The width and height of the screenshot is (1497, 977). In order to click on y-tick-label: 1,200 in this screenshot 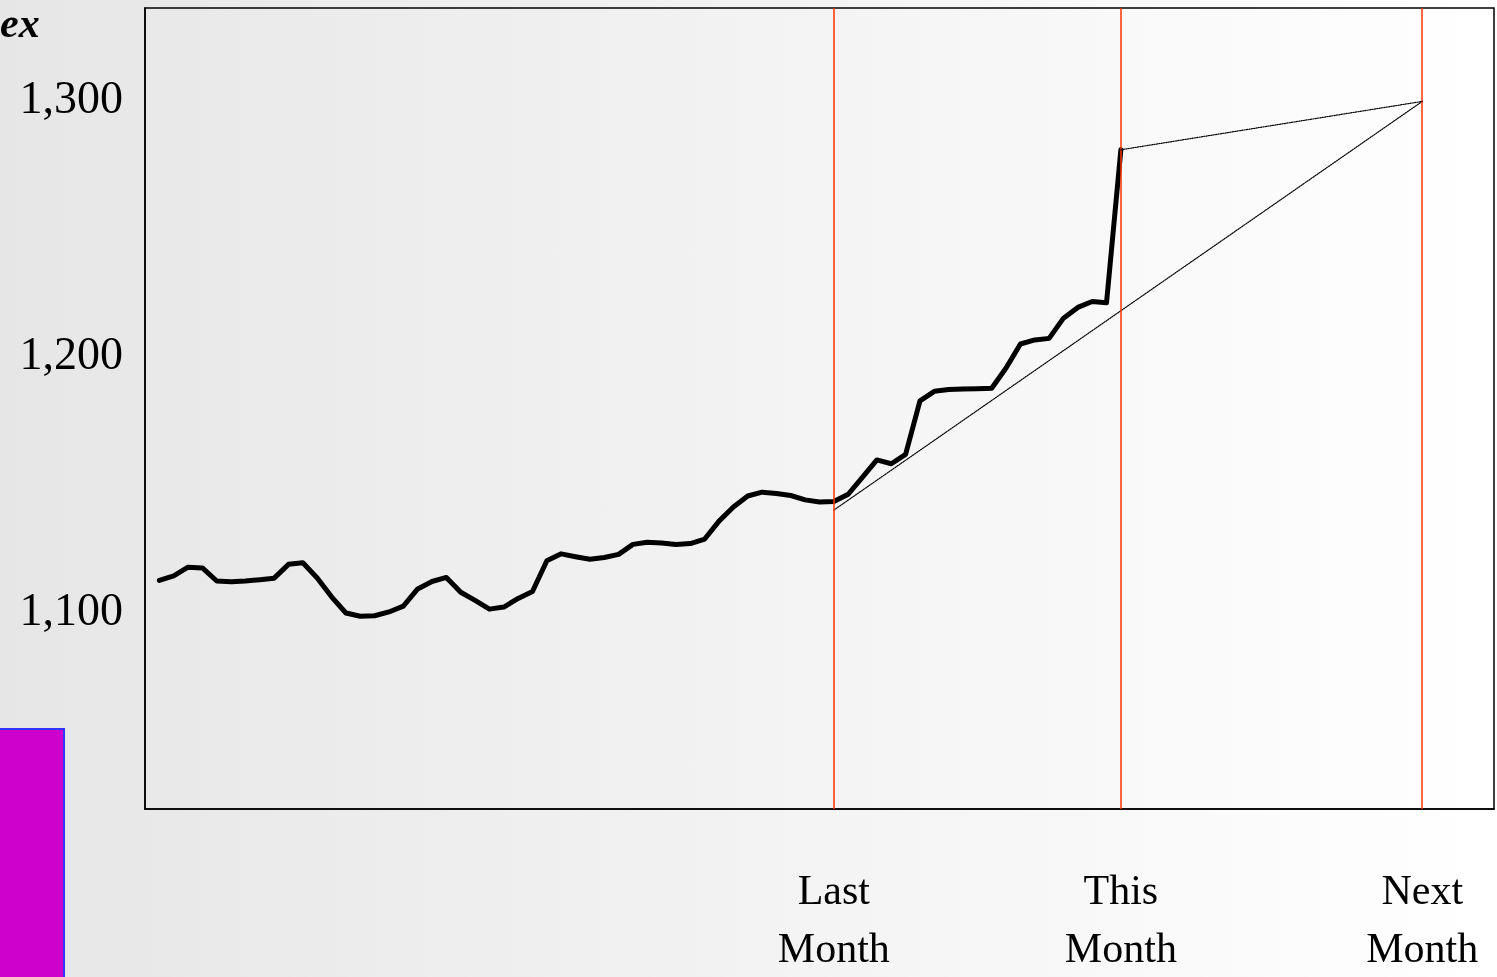, I will do `click(71, 353)`.